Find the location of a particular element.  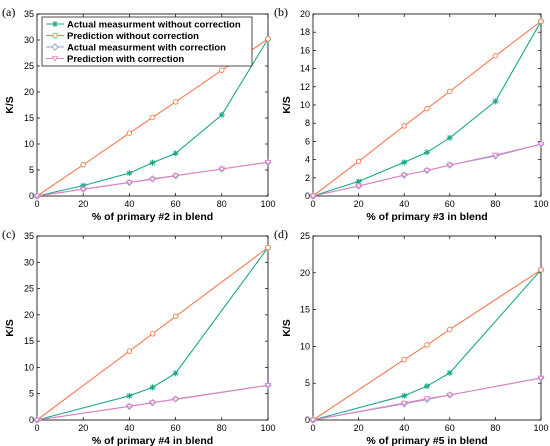

x-axis-label: % of primary #4 in blend is located at coordinates (152, 440).